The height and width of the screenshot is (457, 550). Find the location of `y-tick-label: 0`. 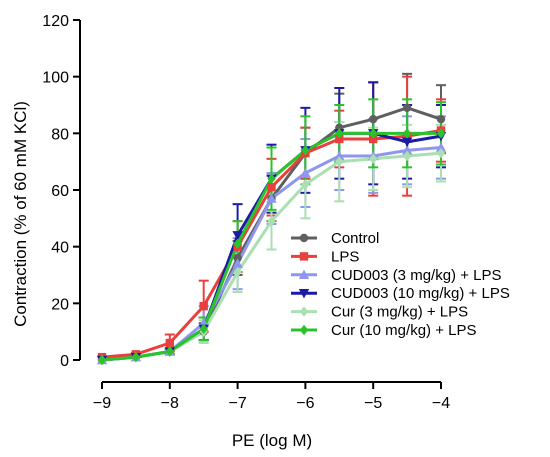

y-tick-label: 0 is located at coordinates (64, 361).